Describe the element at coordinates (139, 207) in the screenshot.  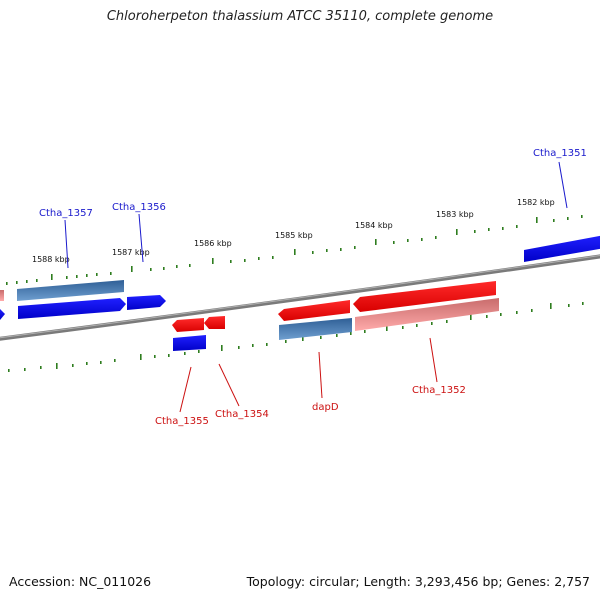
I see `gene-label: Ctha_1356` at that location.